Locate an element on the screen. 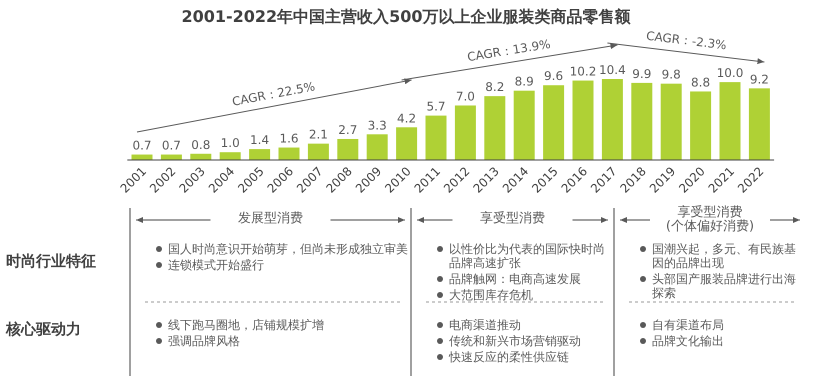 Image resolution: width=813 pixels, height=387 pixels. text: 强调品牌风格 is located at coordinates (204, 341).